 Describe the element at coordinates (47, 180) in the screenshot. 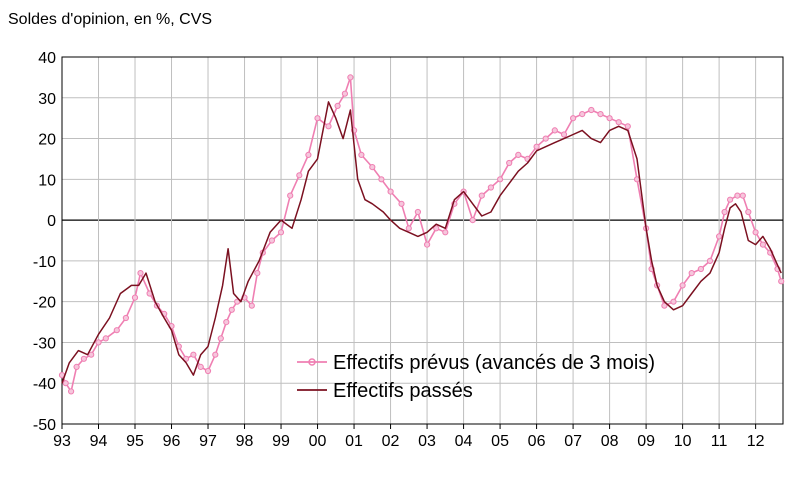

I see `y-tick-label: 10` at that location.